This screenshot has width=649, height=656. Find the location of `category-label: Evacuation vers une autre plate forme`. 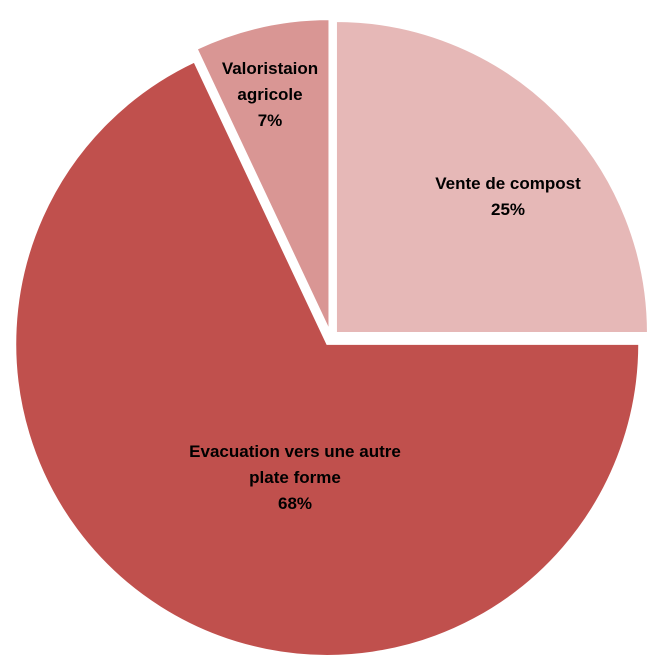

category-label: Evacuation vers une autre plate forme is located at coordinates (295, 464).